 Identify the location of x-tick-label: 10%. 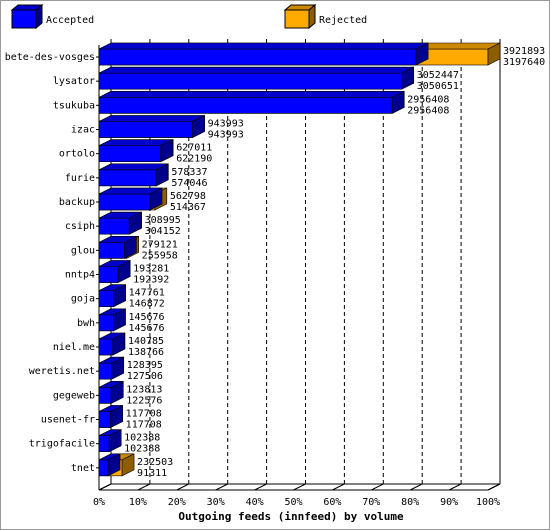
(138, 502).